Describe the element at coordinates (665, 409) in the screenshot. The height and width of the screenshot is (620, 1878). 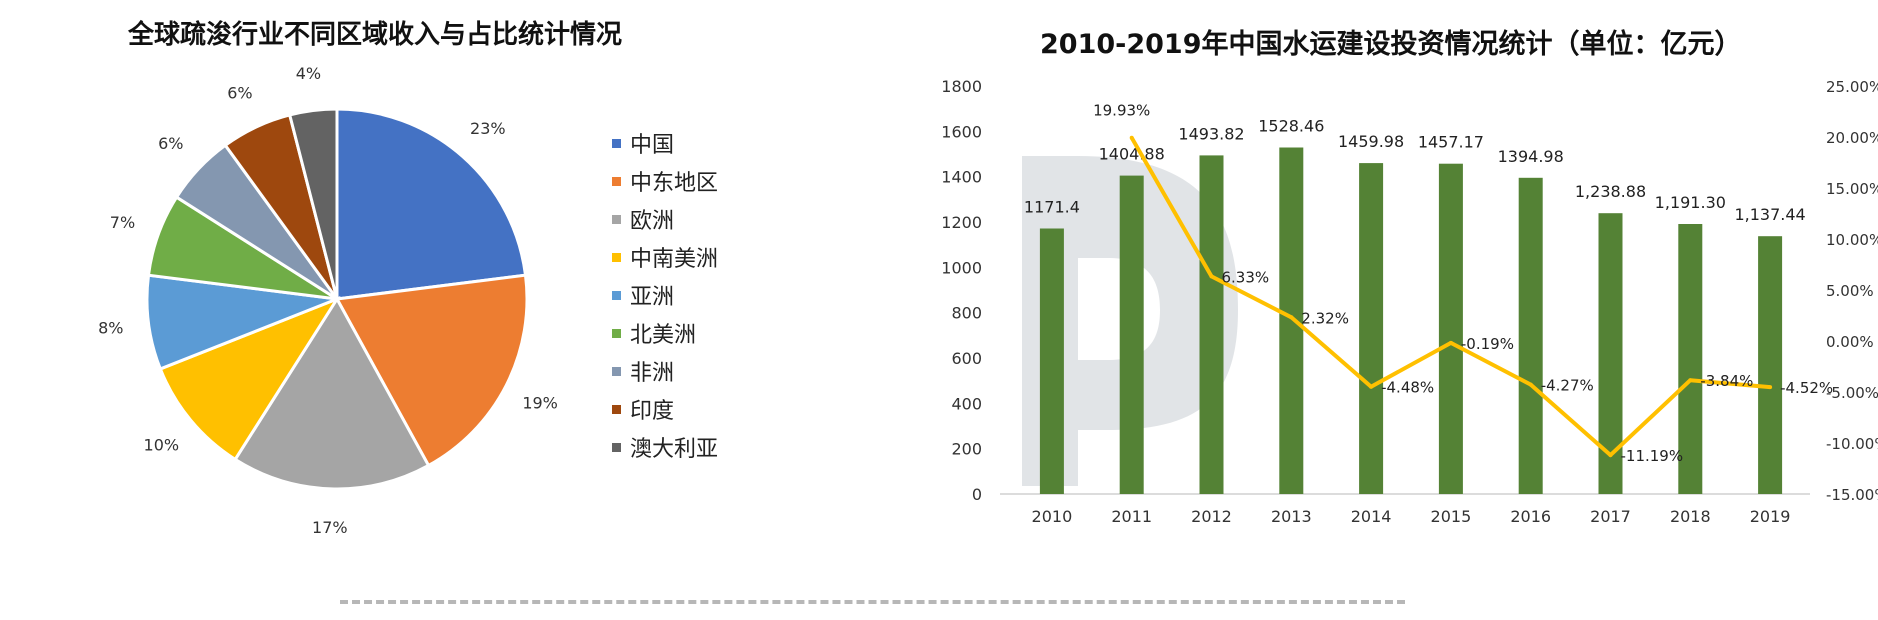
I see `legend-item: 印度` at that location.